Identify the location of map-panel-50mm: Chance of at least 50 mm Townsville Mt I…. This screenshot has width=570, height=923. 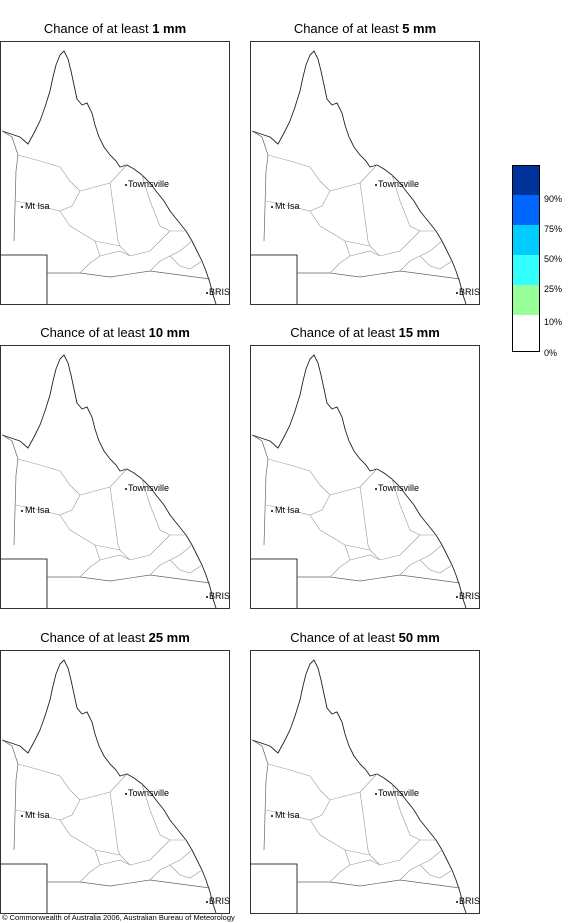
(365, 772).